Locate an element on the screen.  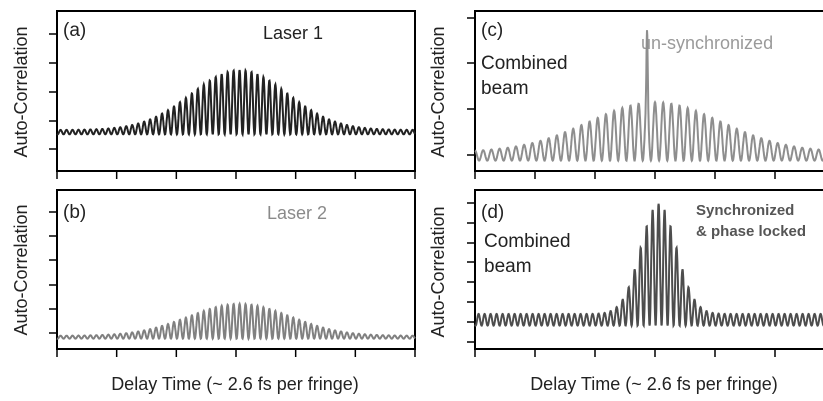
panel-b-ylabel: Auto-Correlation is located at coordinates (21, 269).